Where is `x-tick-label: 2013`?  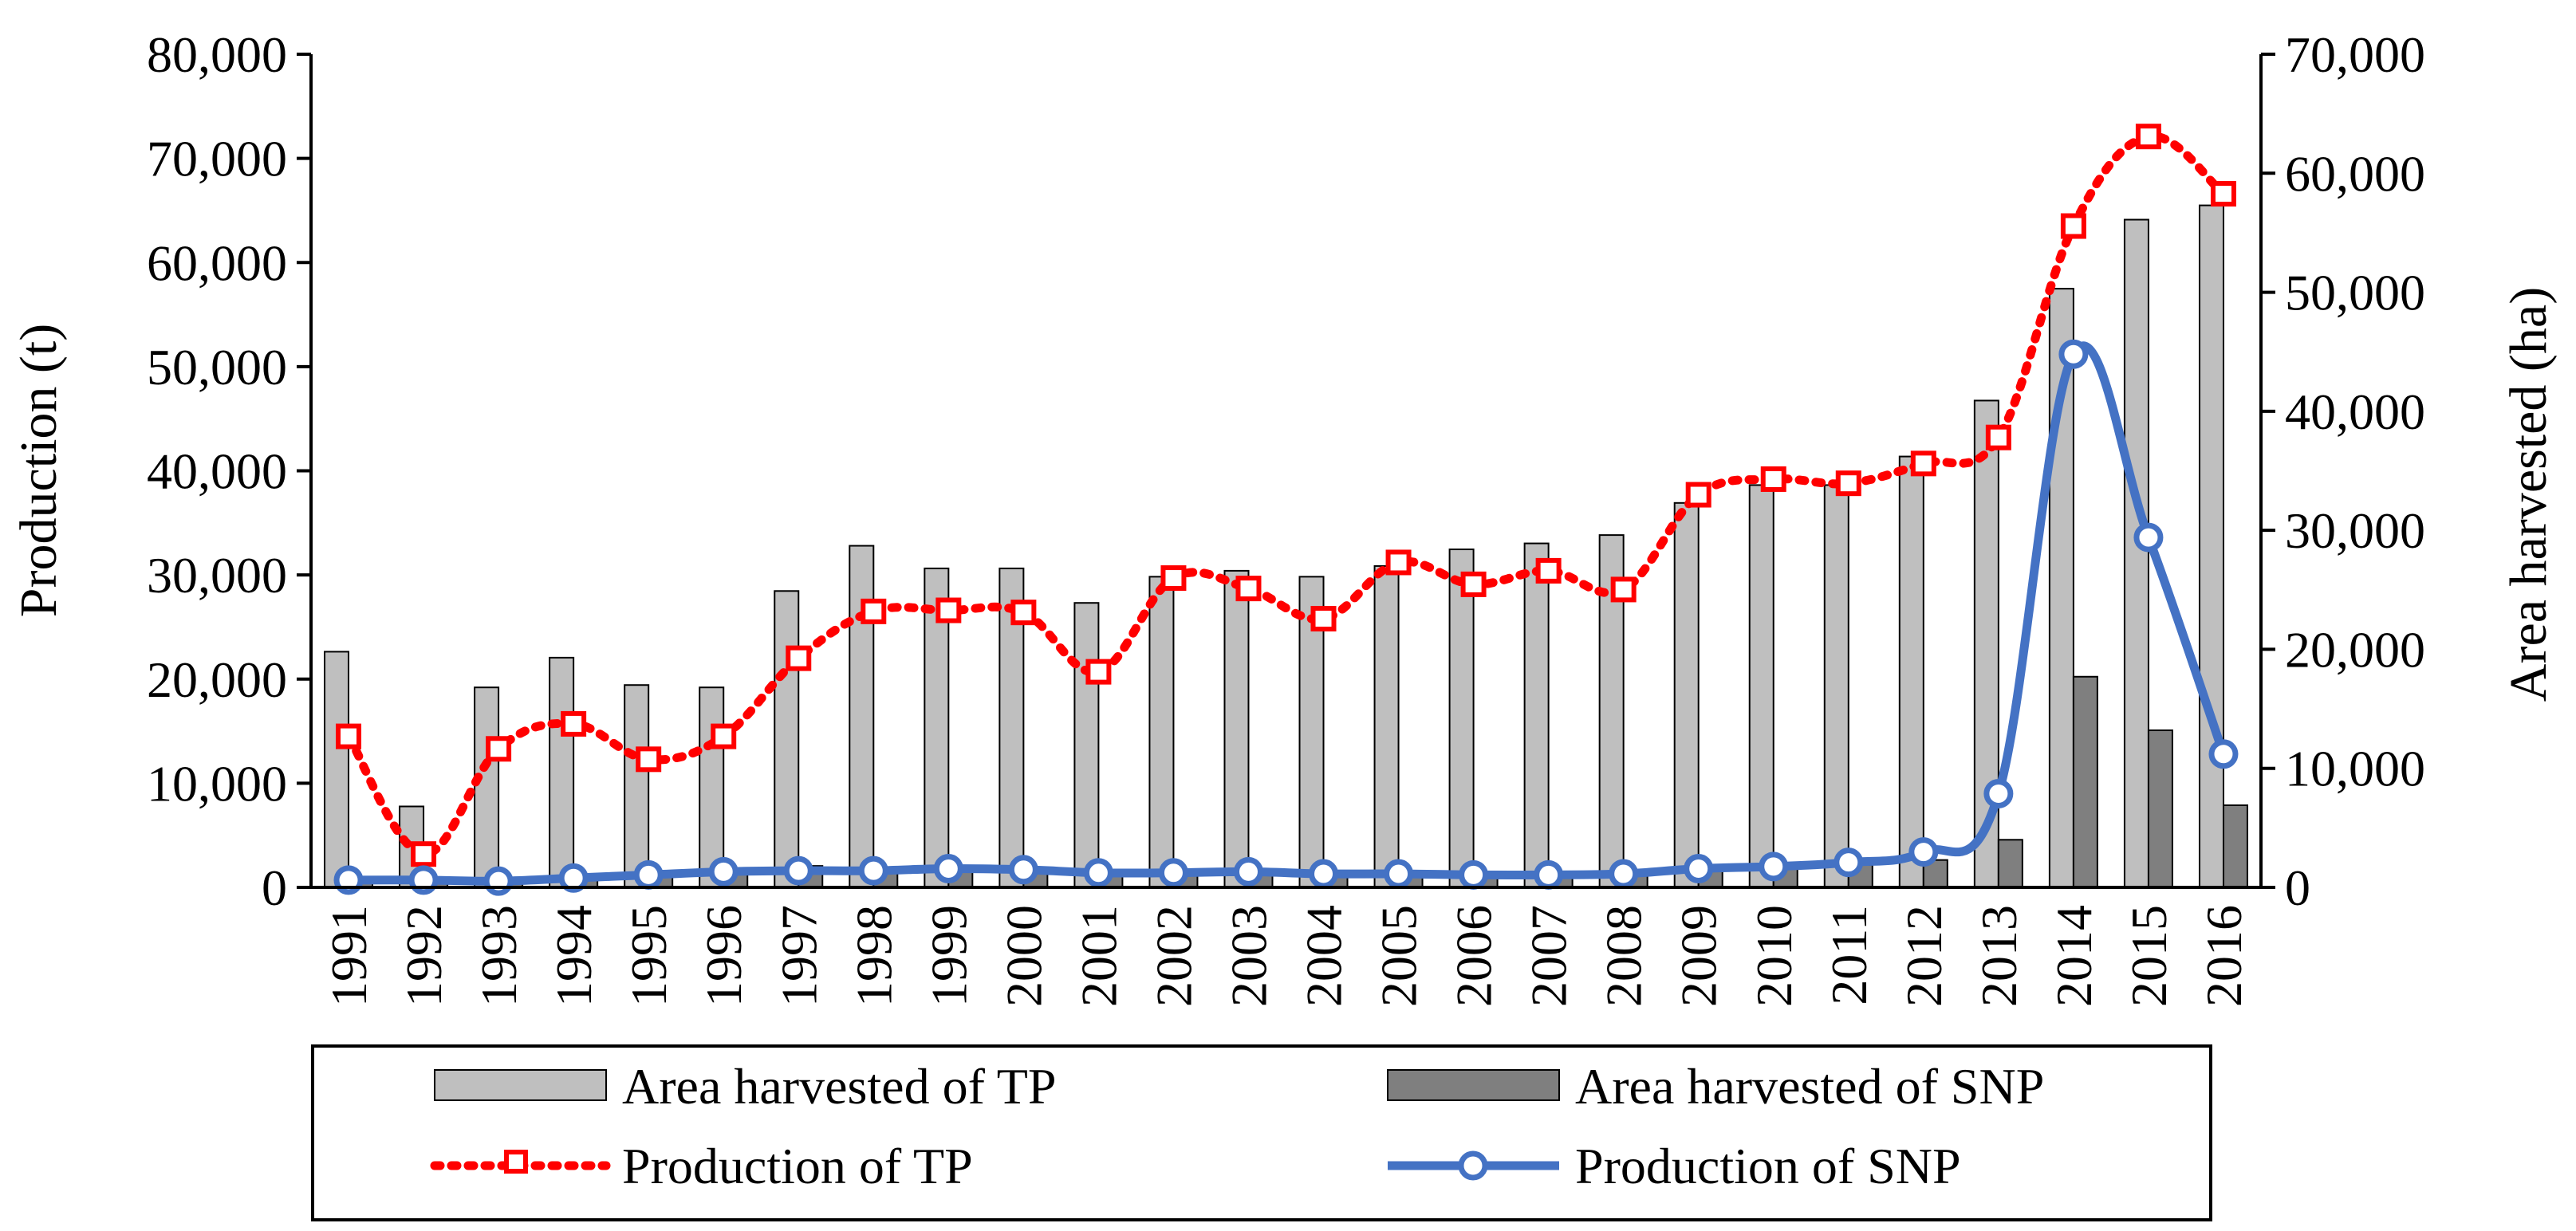 x-tick-label: 2013 is located at coordinates (1999, 956).